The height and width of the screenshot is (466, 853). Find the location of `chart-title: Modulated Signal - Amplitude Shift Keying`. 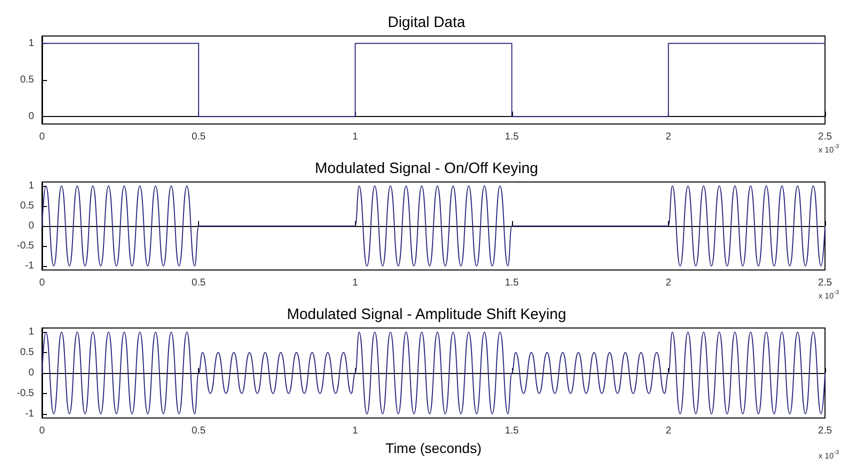

chart-title: Modulated Signal - Amplitude Shift Keying is located at coordinates (426, 314).